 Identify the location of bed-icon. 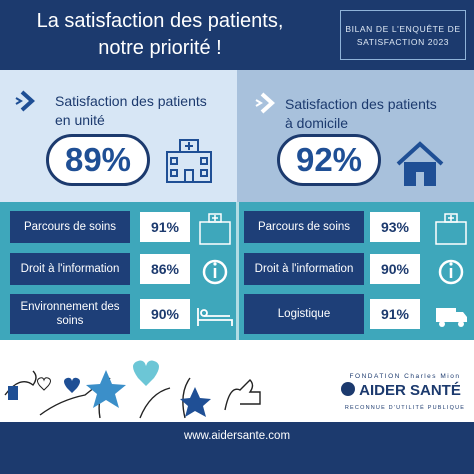
(215, 317).